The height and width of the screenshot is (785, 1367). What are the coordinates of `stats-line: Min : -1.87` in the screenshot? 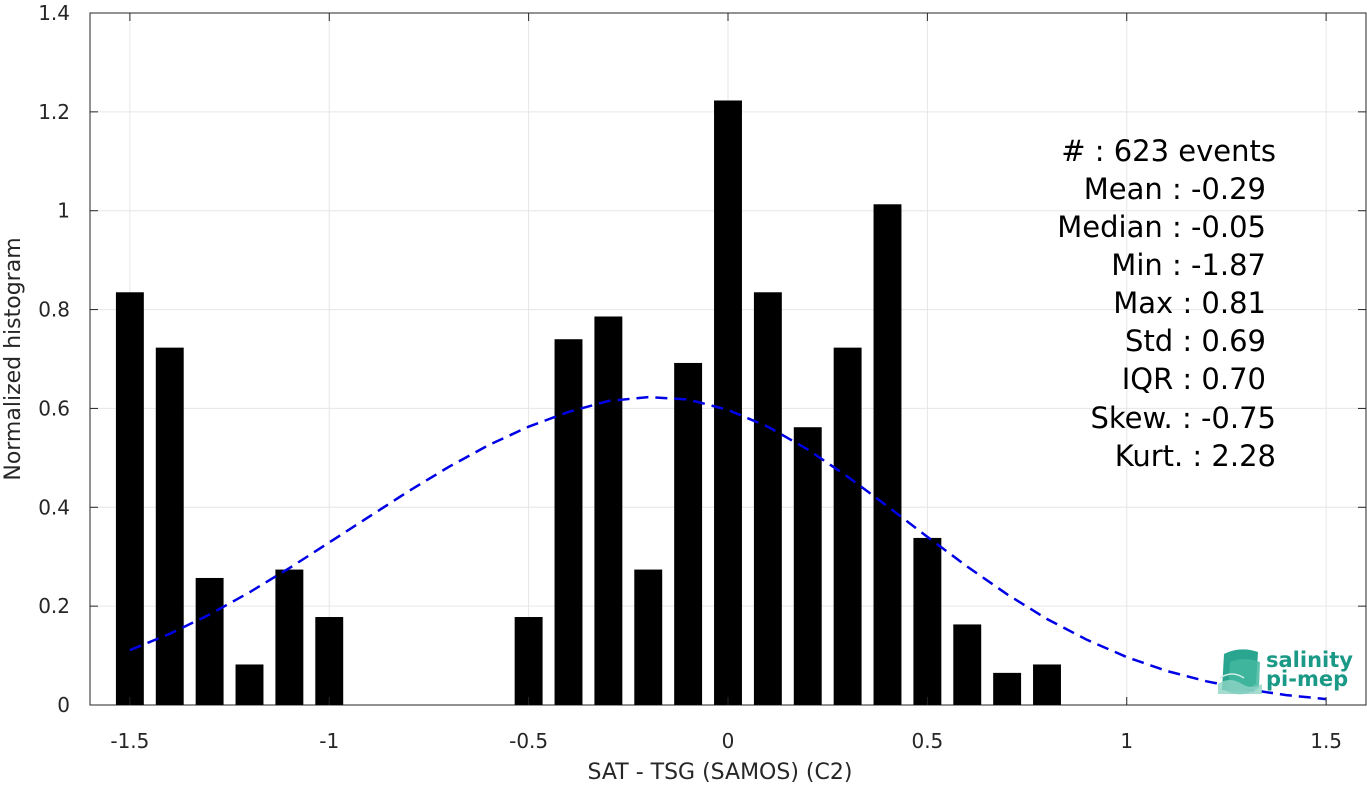 It's located at (1188, 265).